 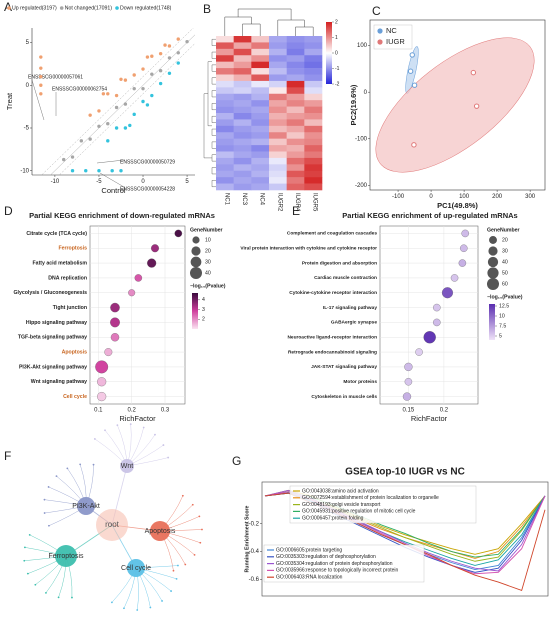 What do you see at coordinates (122, 104) in the screenshot?
I see `reference-line` at bounding box center [122, 104].